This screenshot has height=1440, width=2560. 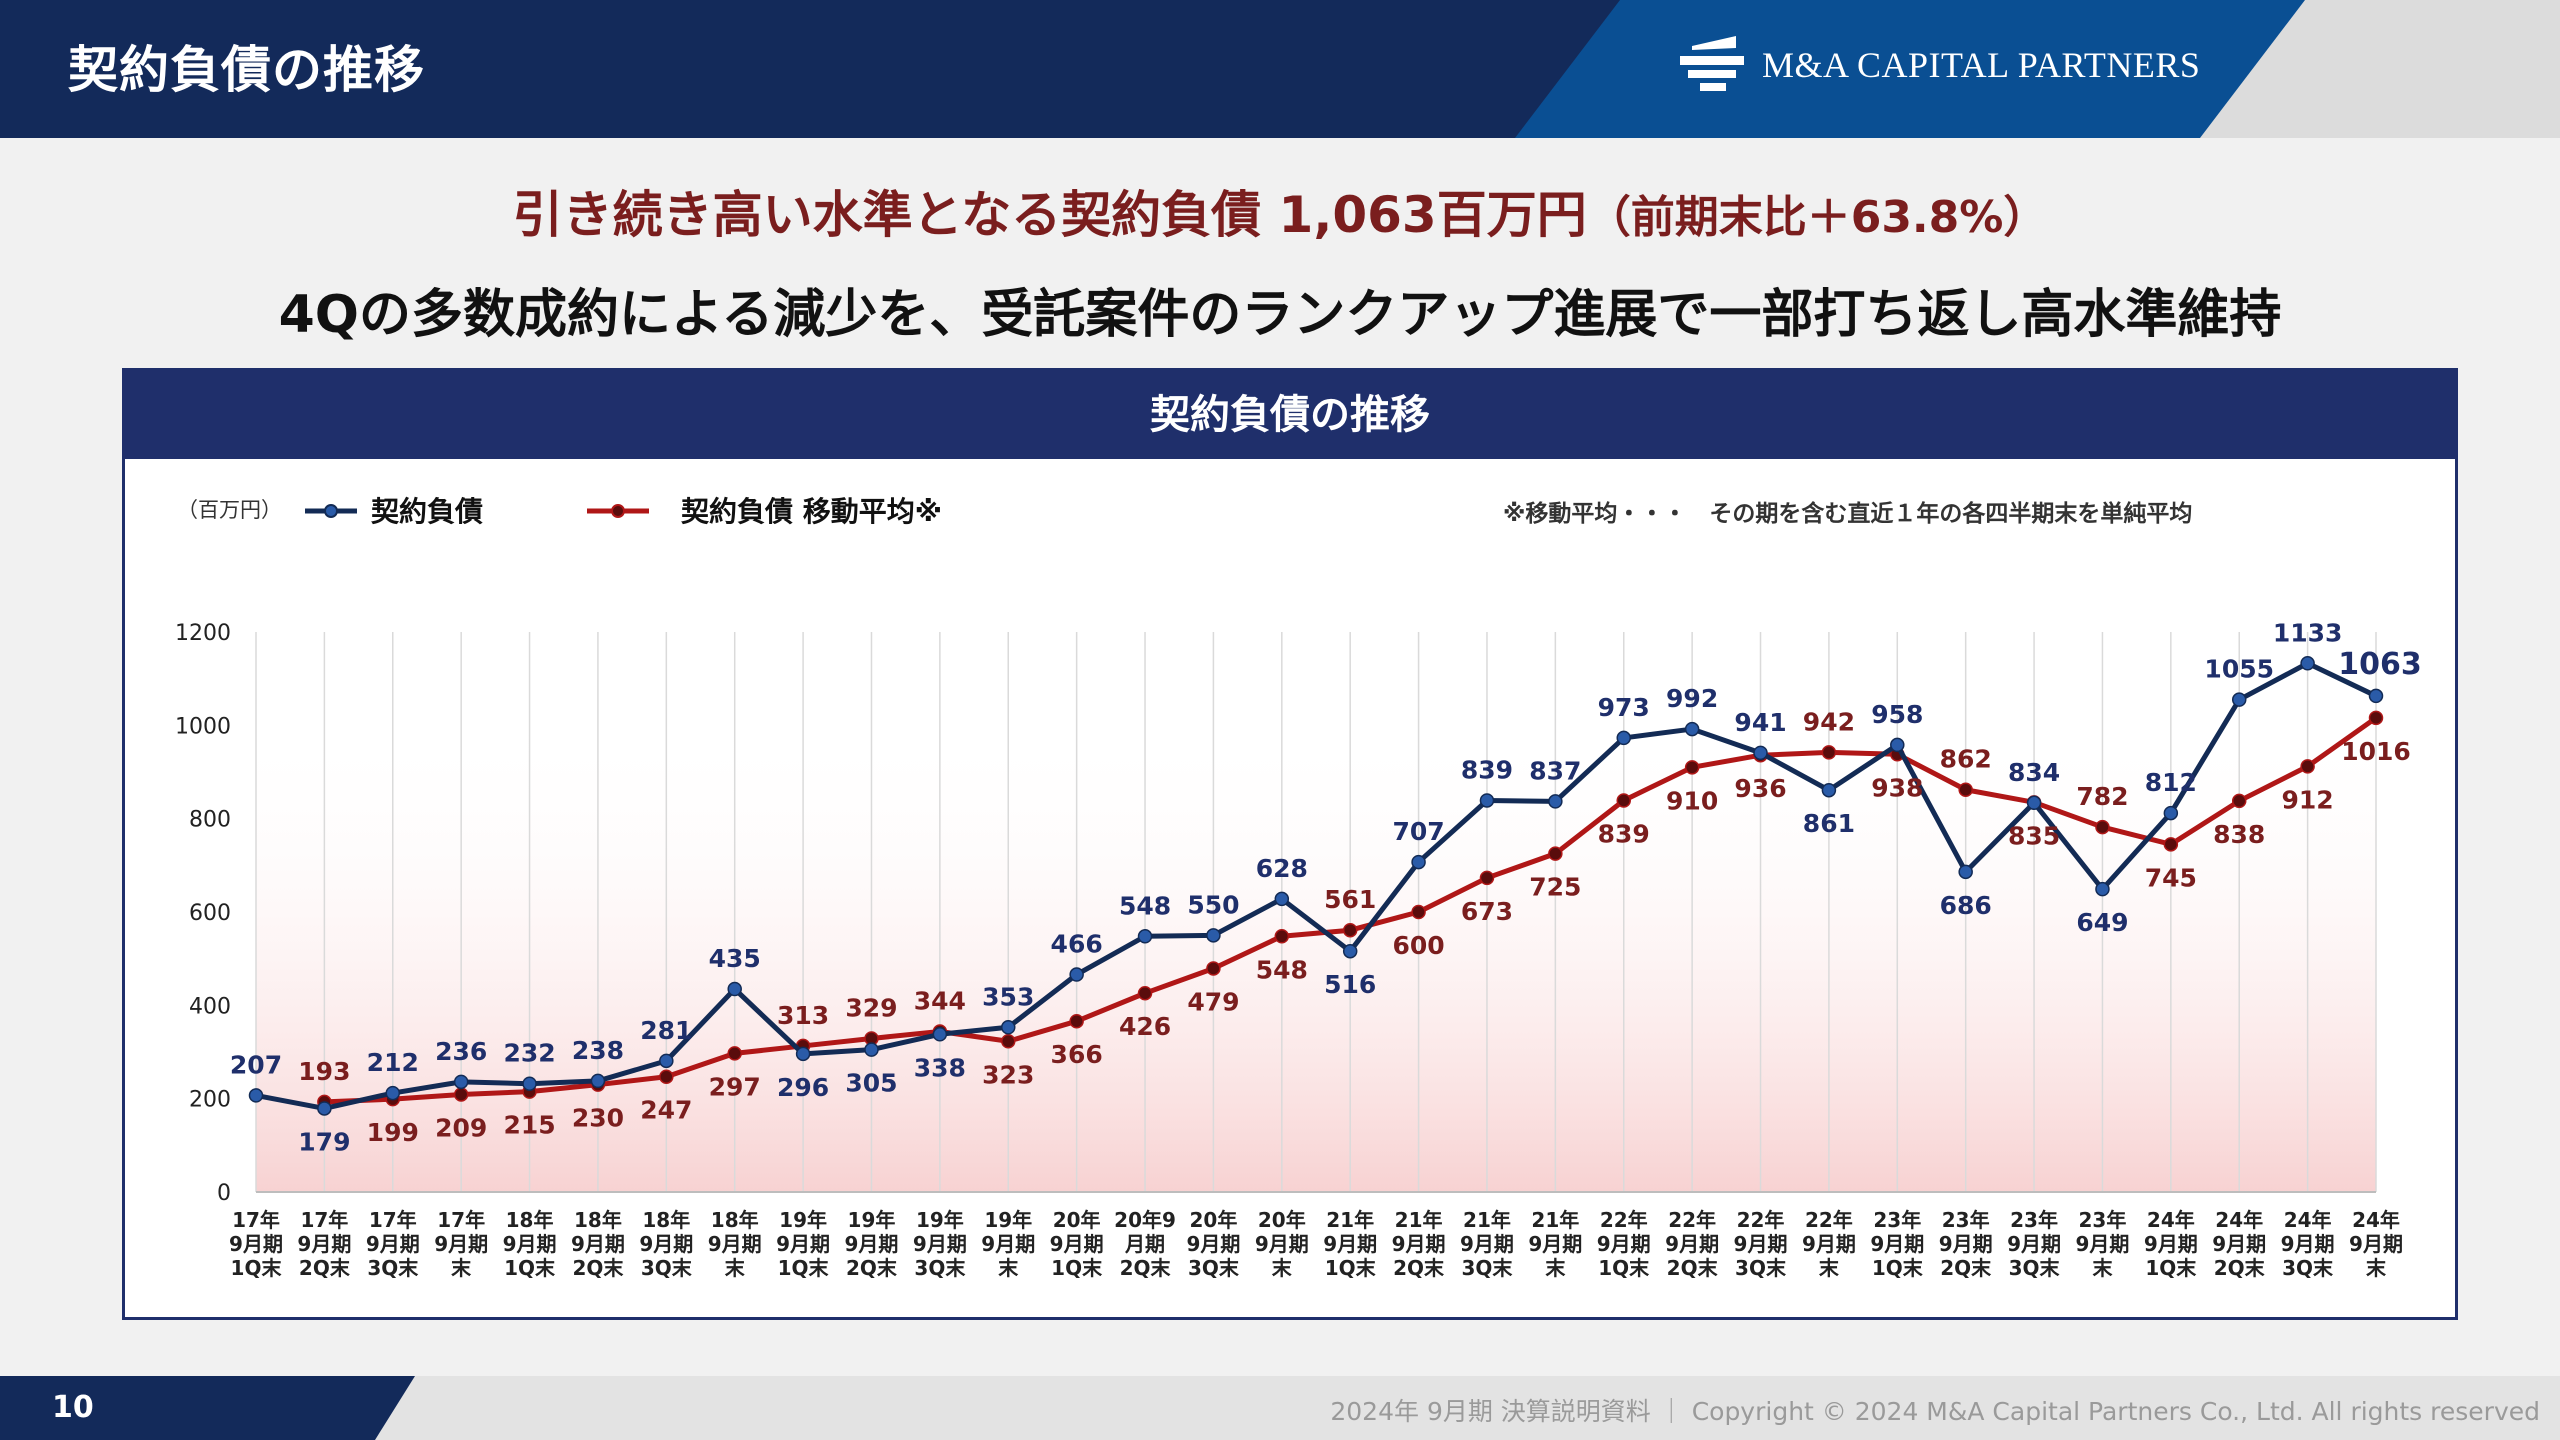 What do you see at coordinates (2102, 922) in the screenshot?
I see `data-label-series1: 649` at bounding box center [2102, 922].